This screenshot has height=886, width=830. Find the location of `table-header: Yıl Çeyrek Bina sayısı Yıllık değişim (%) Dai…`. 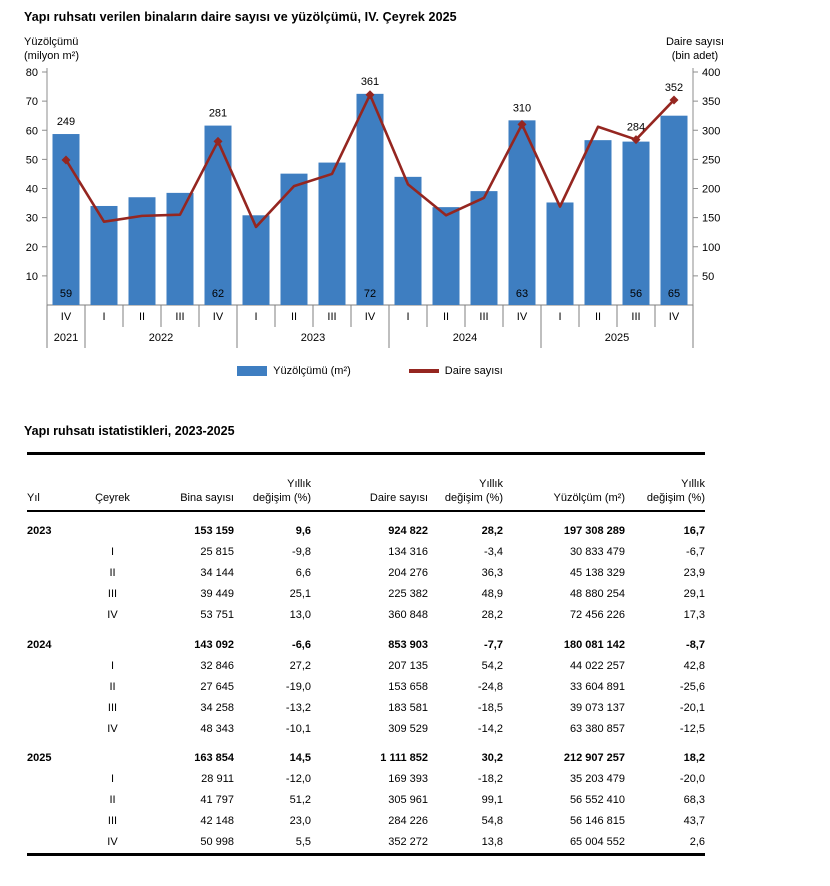

table-header: Yıl Çeyrek Bina sayısı Yıllık değişim (%) Dai… is located at coordinates (366, 482).